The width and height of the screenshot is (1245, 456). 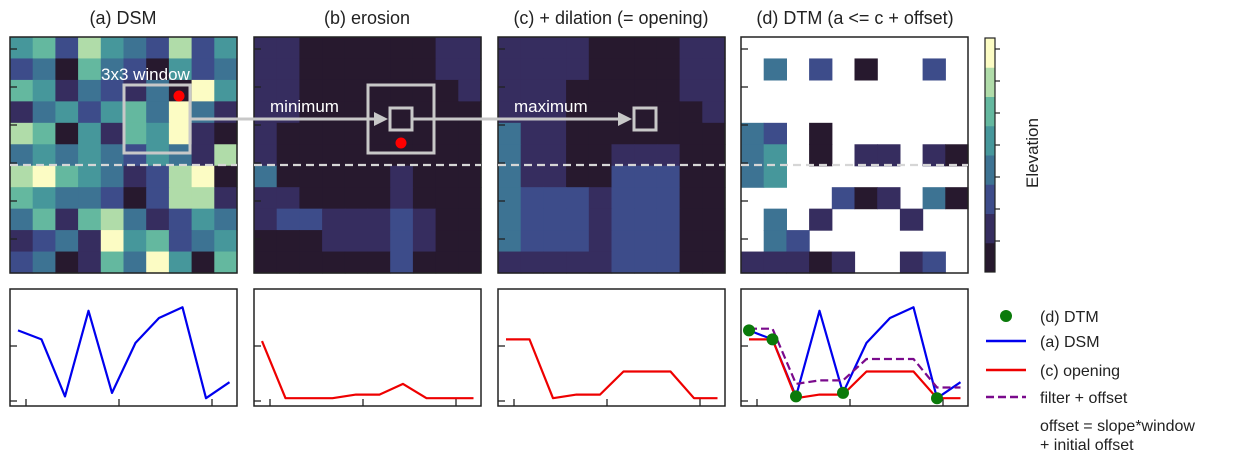 I want to click on heatmap-opening, so click(x=611, y=155).